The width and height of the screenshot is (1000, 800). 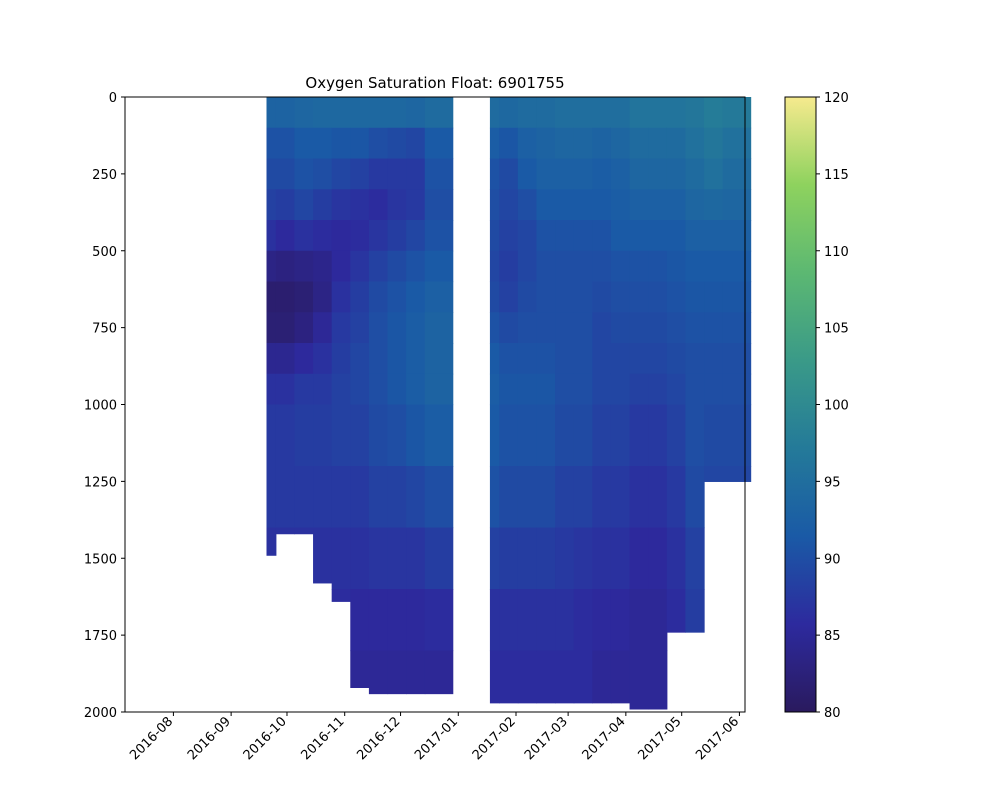 I want to click on colorbar-axis: 80 85 90 95 100 105 110 115 120, so click(x=832, y=406).